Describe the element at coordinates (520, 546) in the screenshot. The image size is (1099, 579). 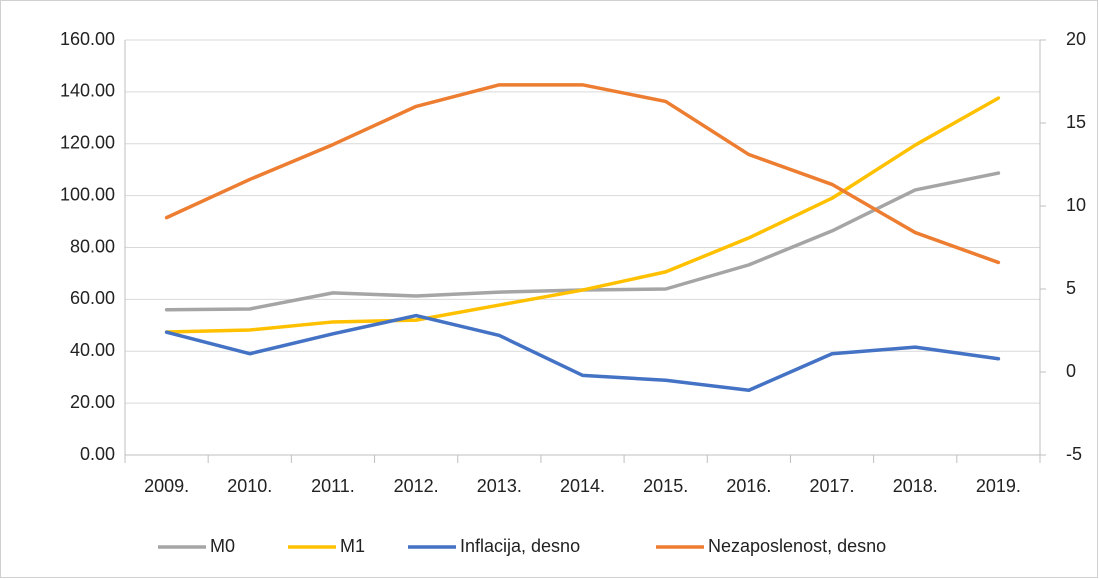
I see `legend-label: Inflacija, desno` at that location.